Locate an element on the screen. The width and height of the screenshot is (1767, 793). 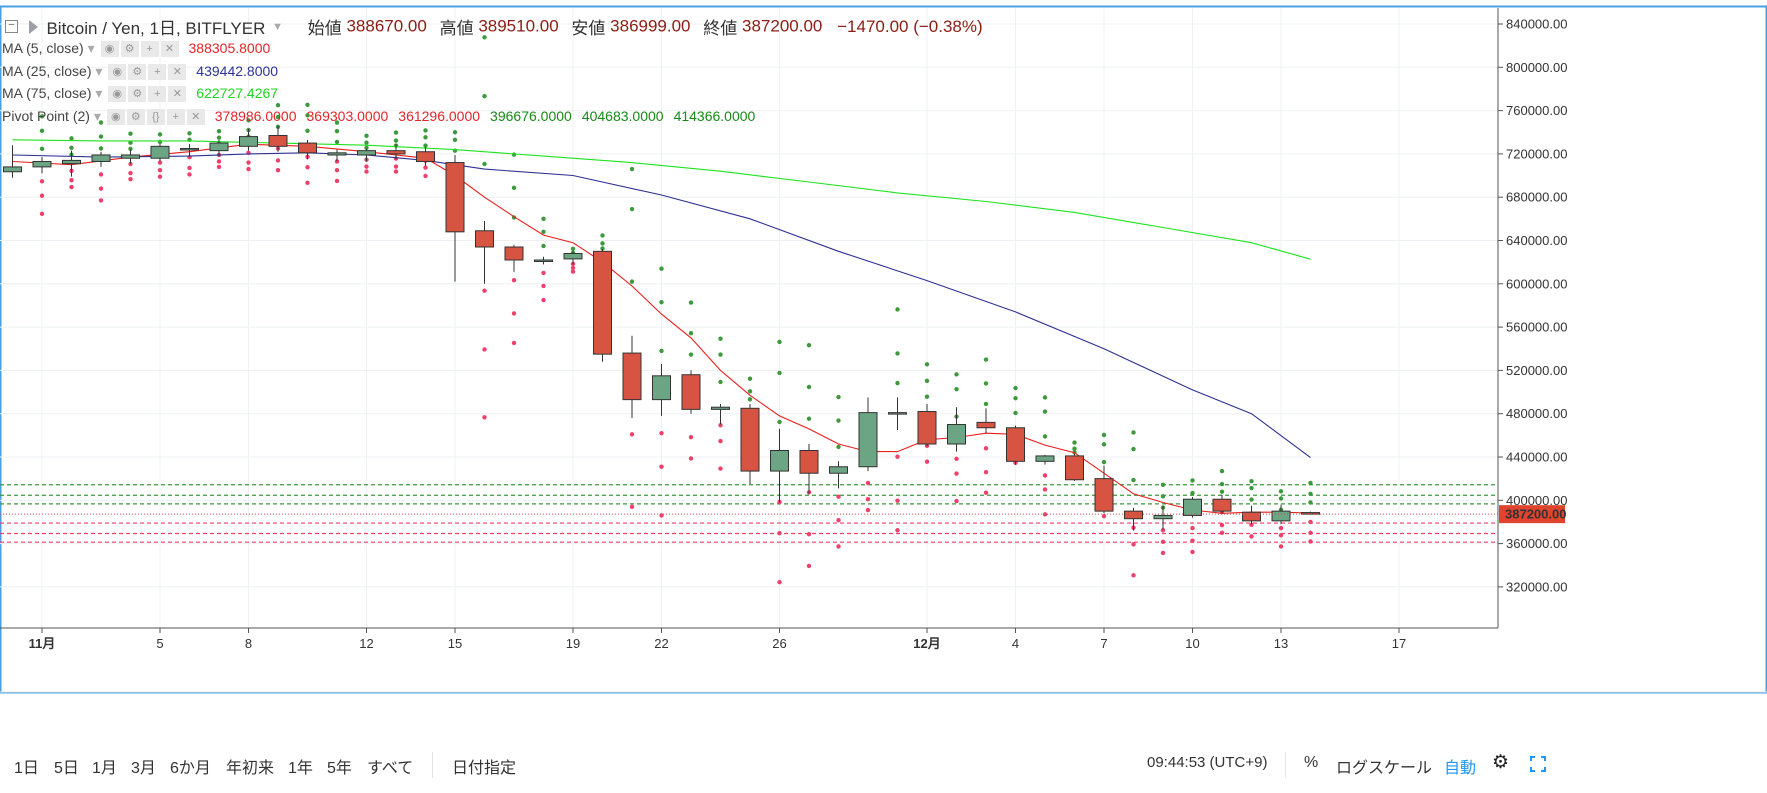
dropdown-caret-icon: ▼ is located at coordinates (277, 26).